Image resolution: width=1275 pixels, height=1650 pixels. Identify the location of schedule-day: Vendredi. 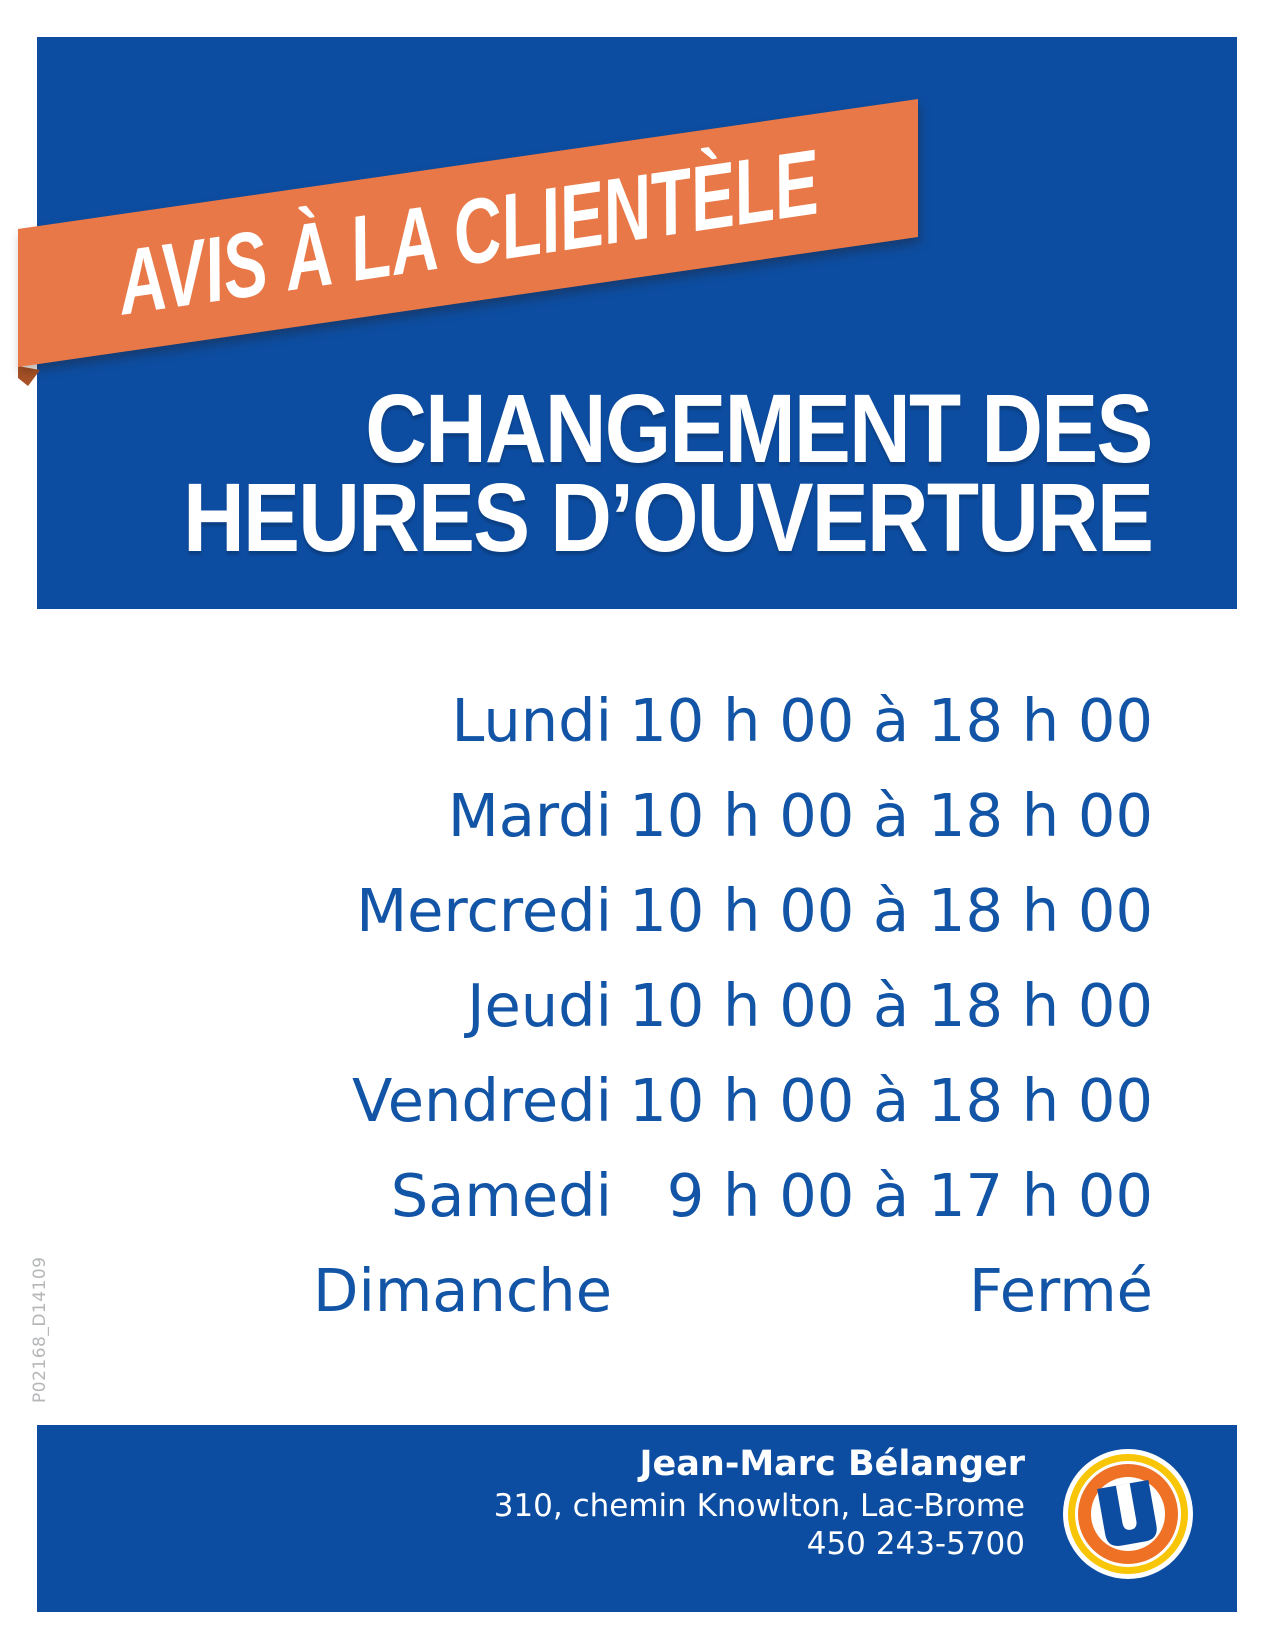
(481, 1100).